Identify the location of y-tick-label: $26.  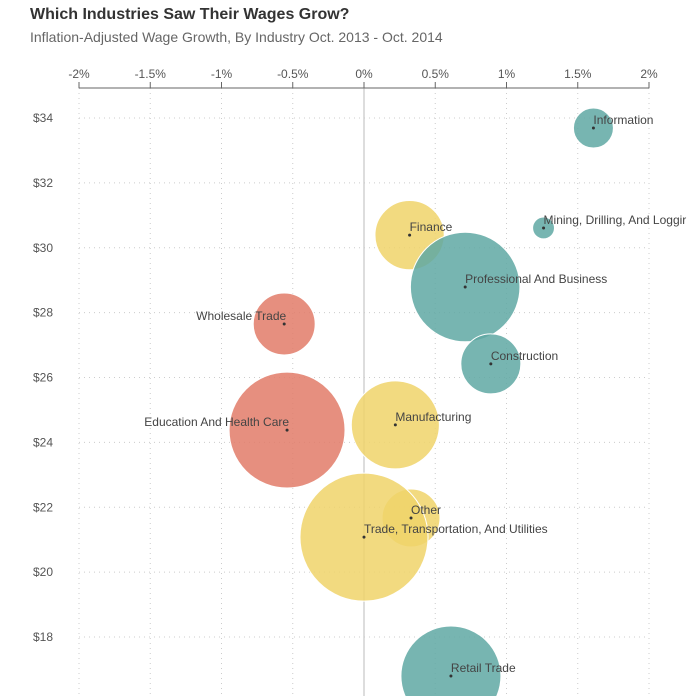
(43, 378).